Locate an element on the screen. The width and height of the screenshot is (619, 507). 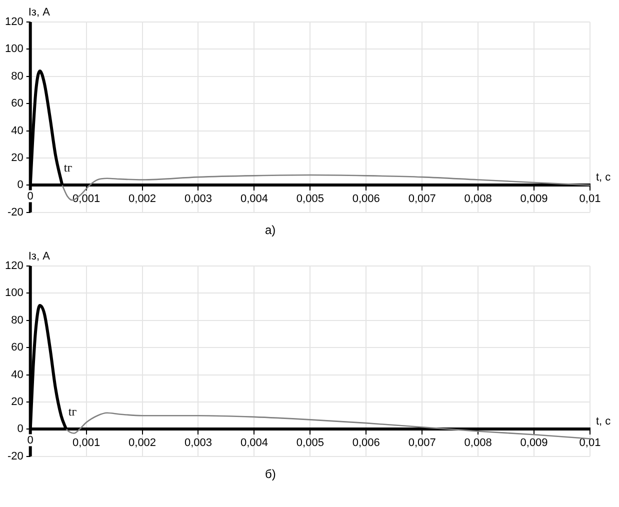
text: а) is located at coordinates (270, 230).